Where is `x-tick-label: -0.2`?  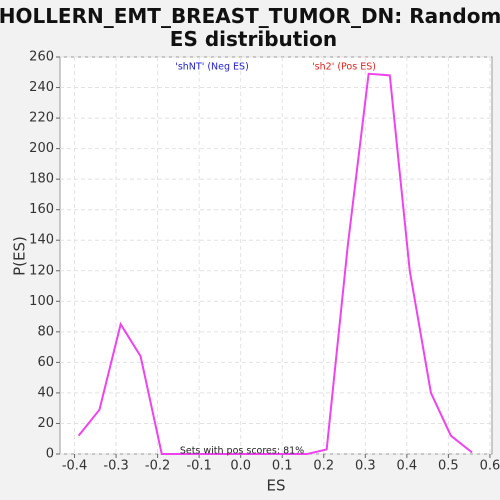
x-tick-label: -0.2 is located at coordinates (157, 466).